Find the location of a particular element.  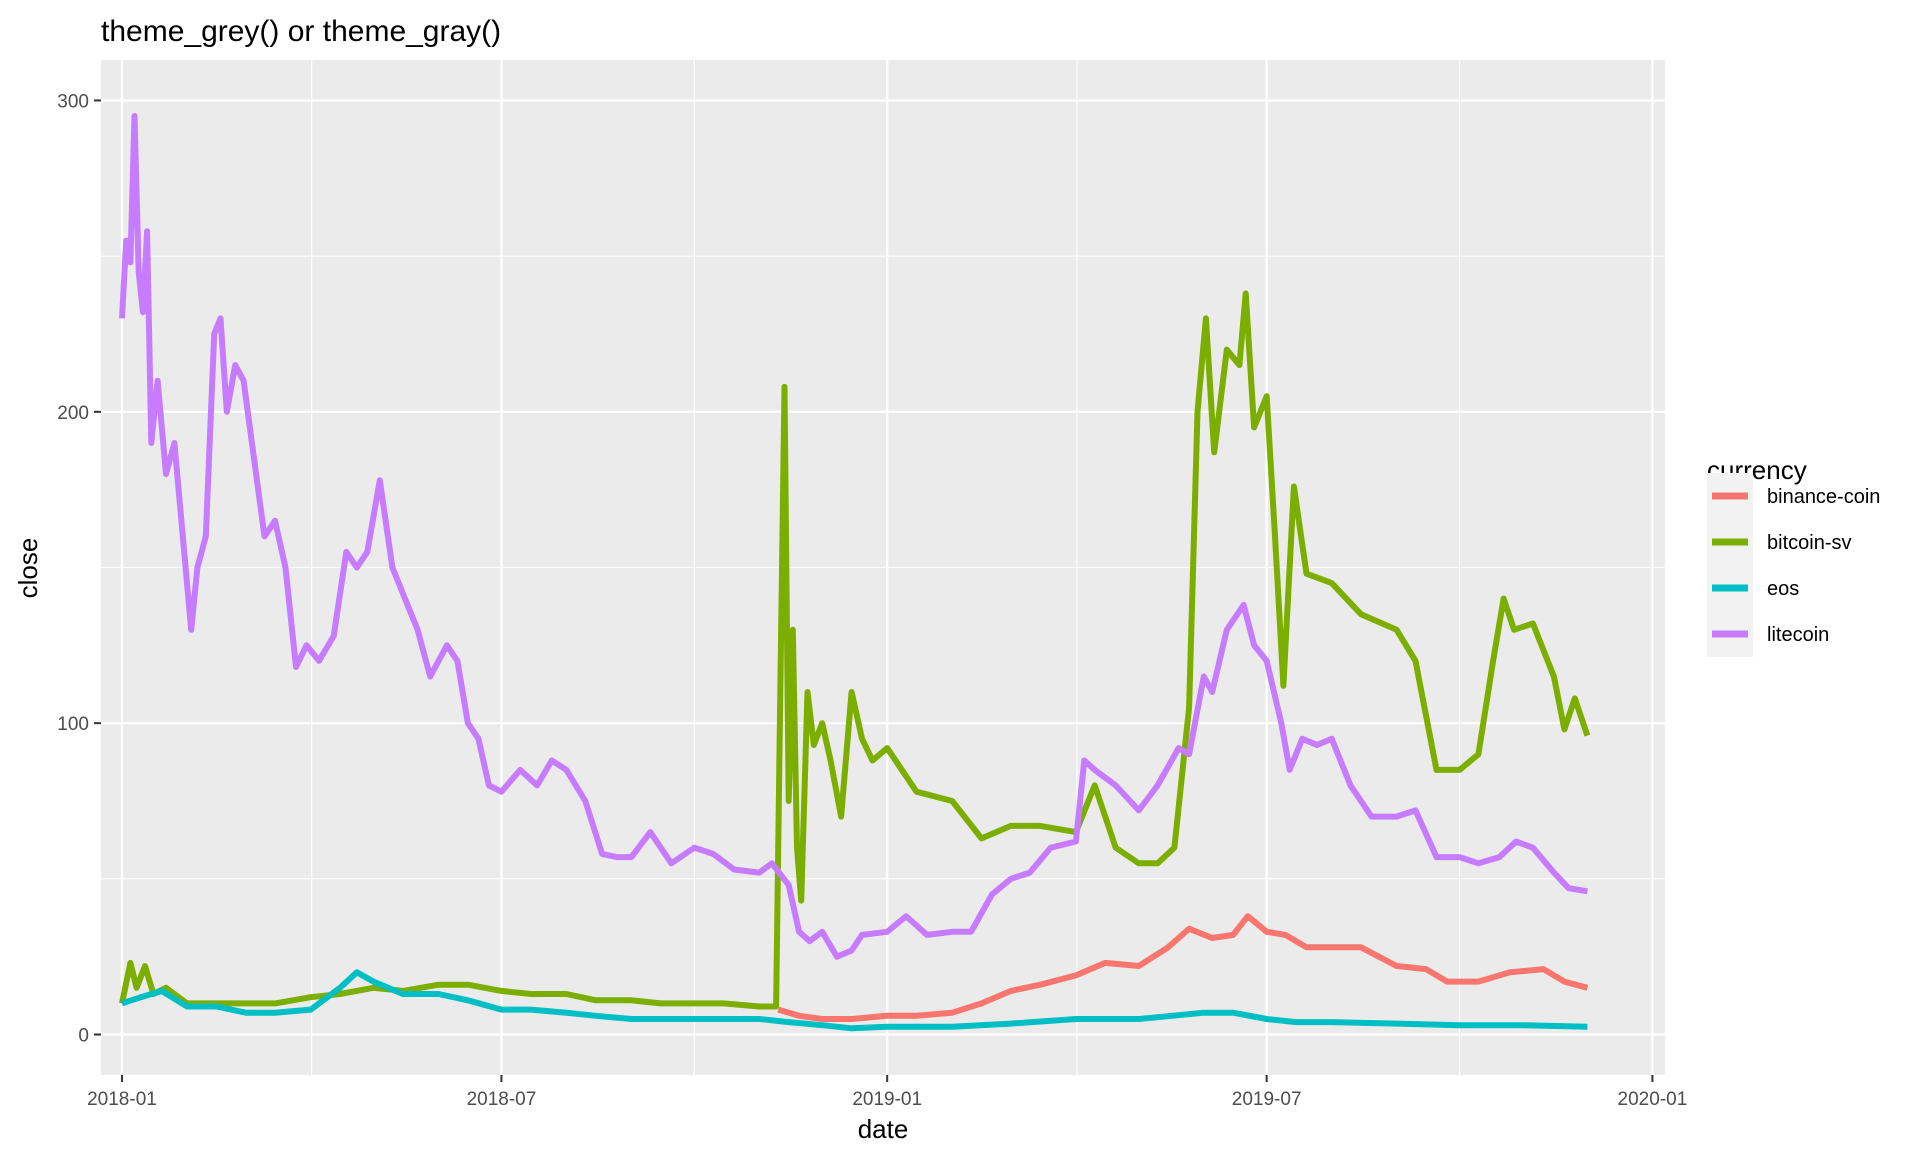

y-tick-label: 100 is located at coordinates (73, 724).